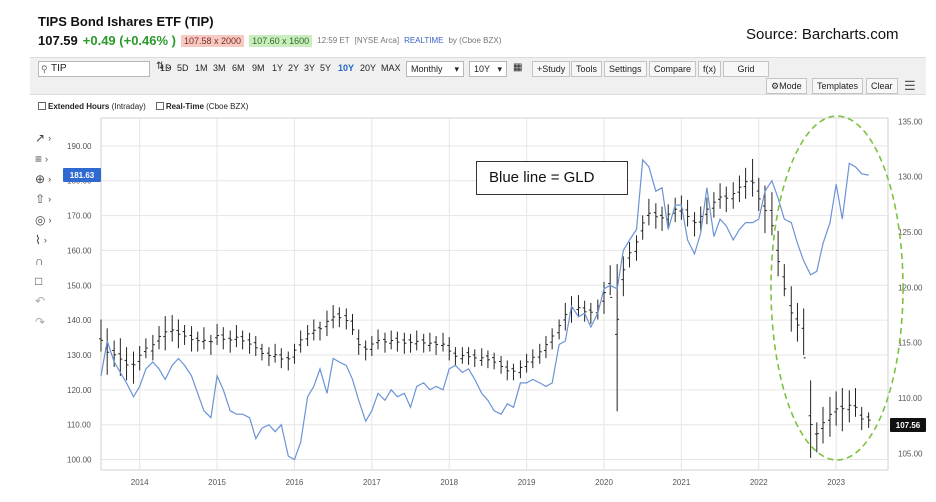 This screenshot has width=936, height=502. What do you see at coordinates (43, 199) in the screenshot?
I see `arrow-up-icon: ⇧ ›` at bounding box center [43, 199].